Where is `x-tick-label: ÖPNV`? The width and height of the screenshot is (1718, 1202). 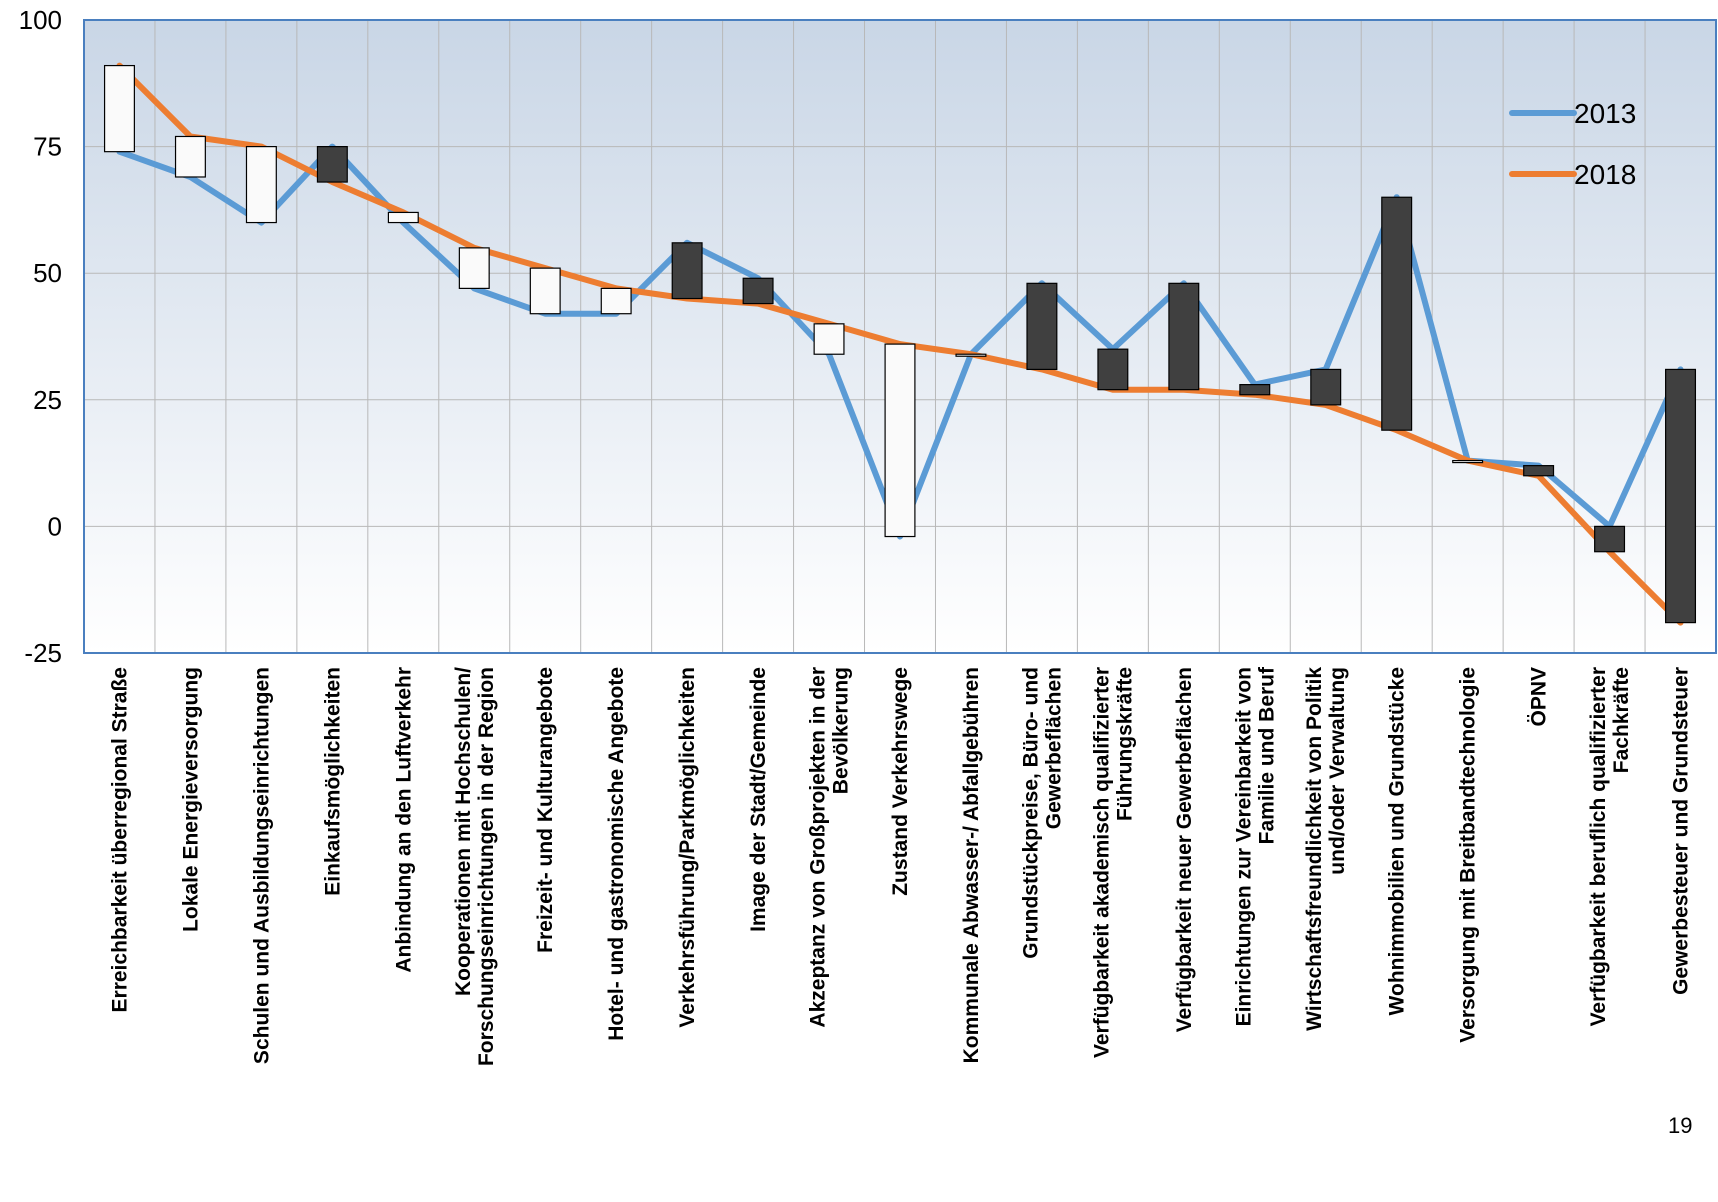
x-tick-label: ÖPNV is located at coordinates (1539, 697).